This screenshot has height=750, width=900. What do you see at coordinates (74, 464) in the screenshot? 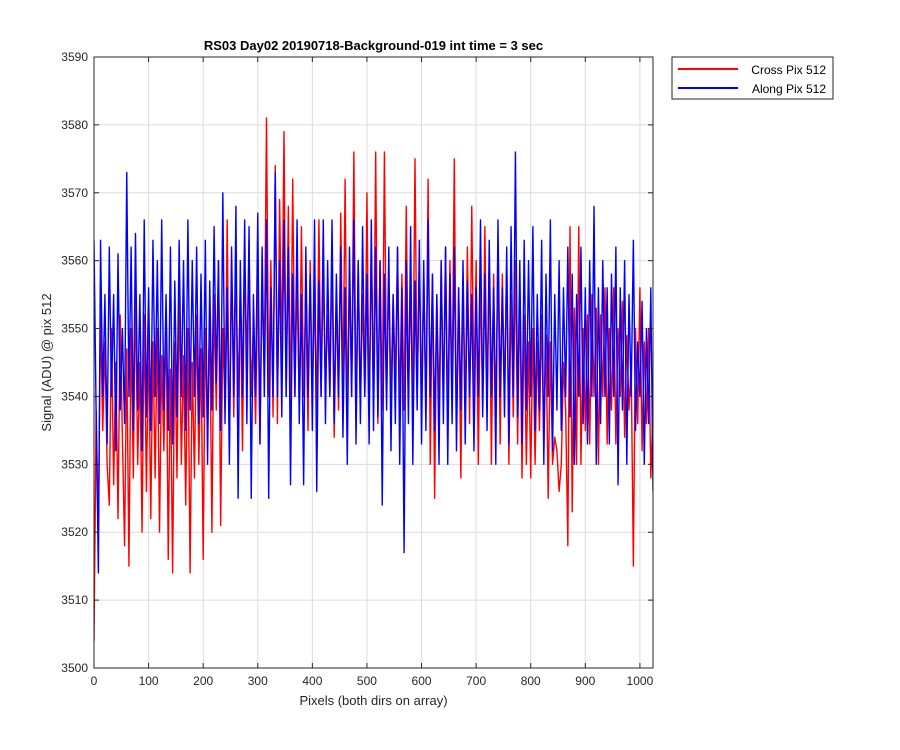
I see `y-tick-label: 3530` at bounding box center [74, 464].